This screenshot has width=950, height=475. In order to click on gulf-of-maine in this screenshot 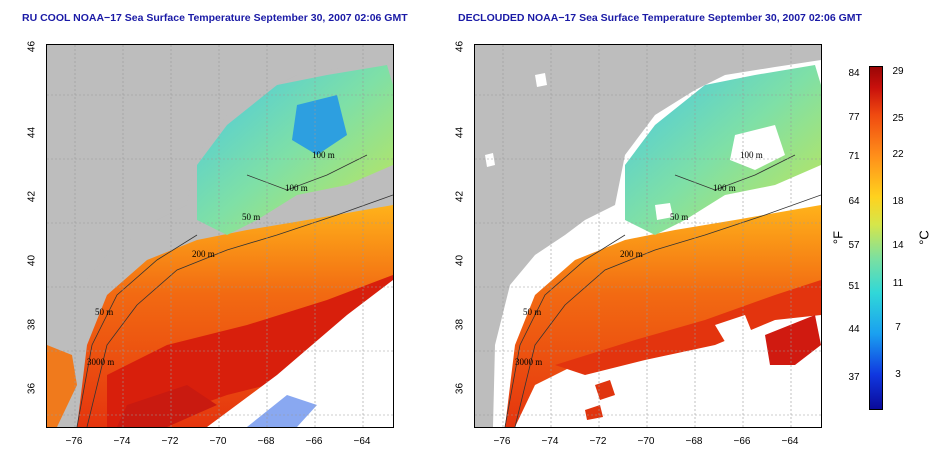, I will do `click(295, 150)`.